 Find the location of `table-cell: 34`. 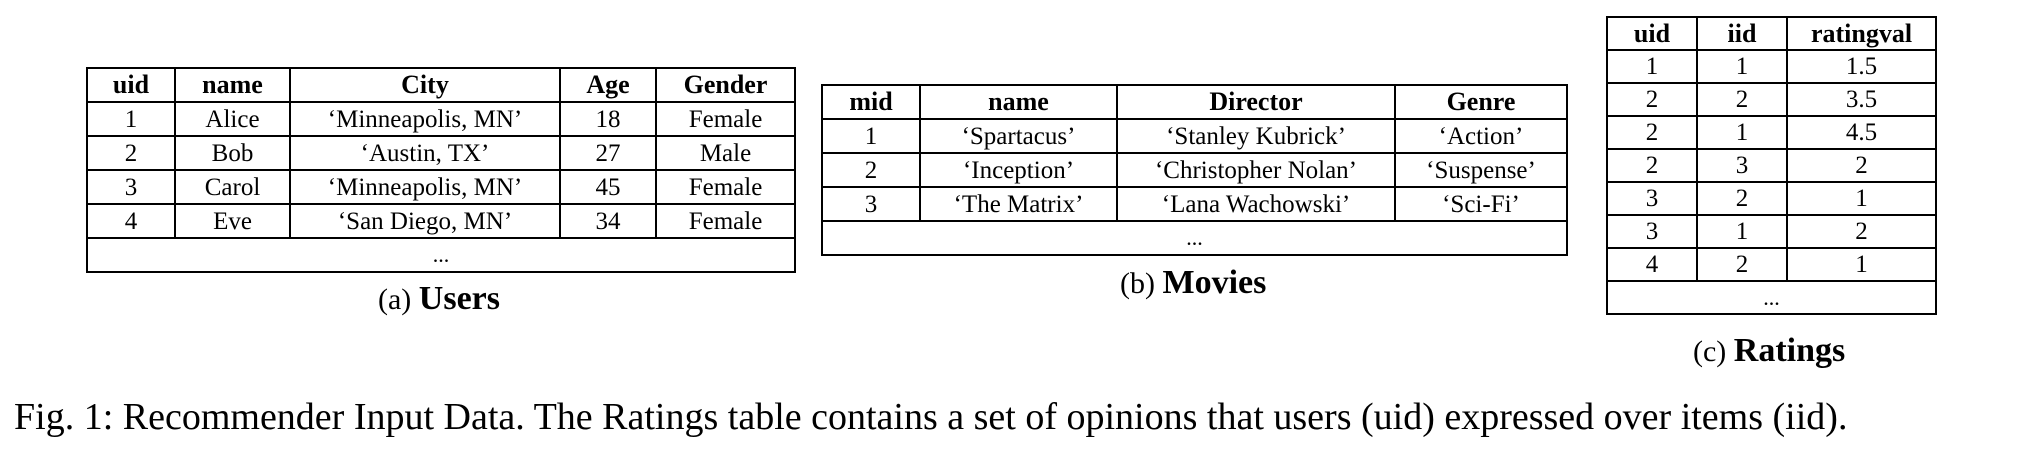

table-cell: 34 is located at coordinates (608, 221).